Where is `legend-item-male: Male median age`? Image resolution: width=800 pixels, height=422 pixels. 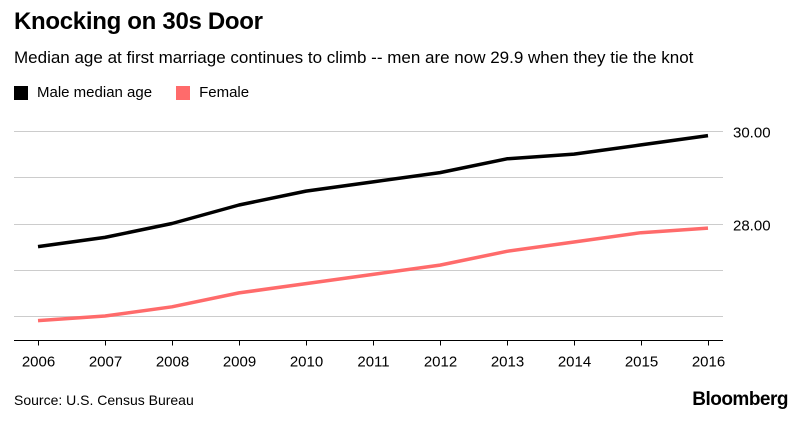 legend-item-male: Male median age is located at coordinates (83, 92).